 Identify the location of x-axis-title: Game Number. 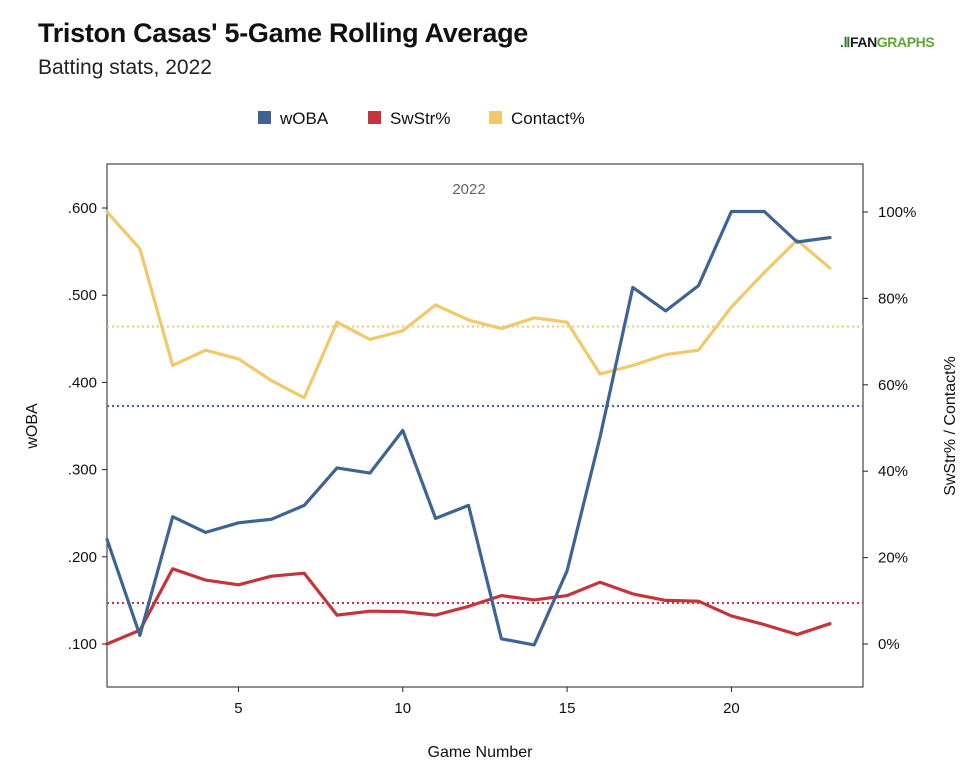
(481, 752).